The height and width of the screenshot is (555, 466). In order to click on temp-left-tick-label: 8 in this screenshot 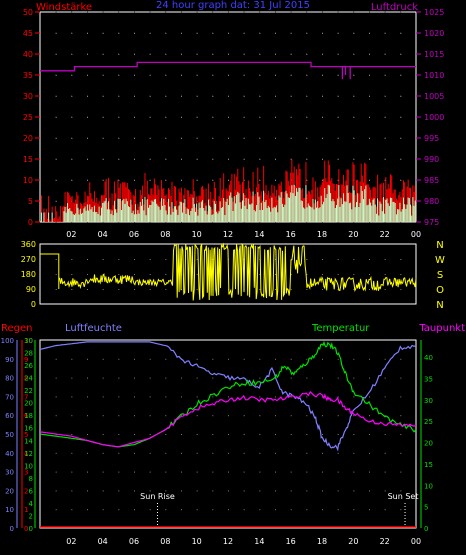, I will do `click(31, 479)`.